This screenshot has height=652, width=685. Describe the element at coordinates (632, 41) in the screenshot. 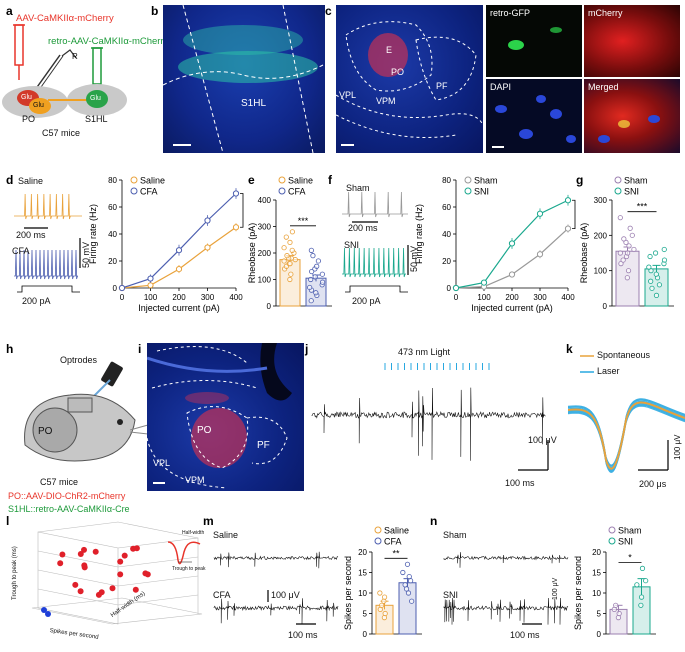

I see `inset-mcherry: mCherry` at that location.